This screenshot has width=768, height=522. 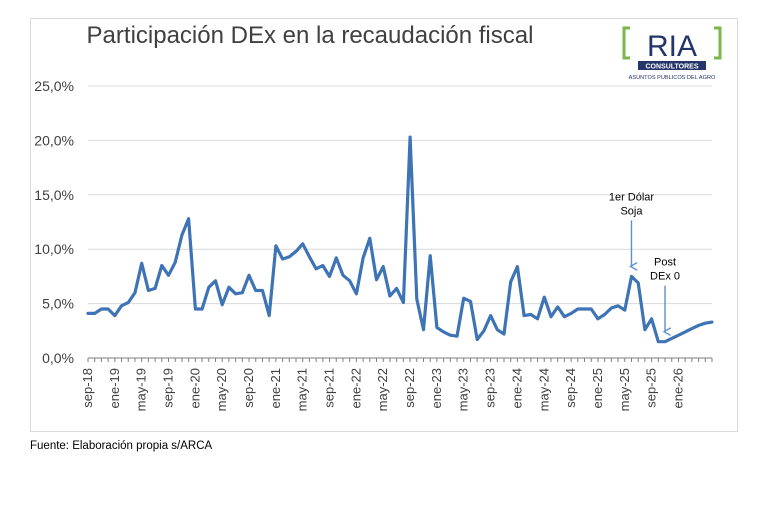 What do you see at coordinates (624, 389) in the screenshot?
I see `x-tick-label: may-25` at bounding box center [624, 389].